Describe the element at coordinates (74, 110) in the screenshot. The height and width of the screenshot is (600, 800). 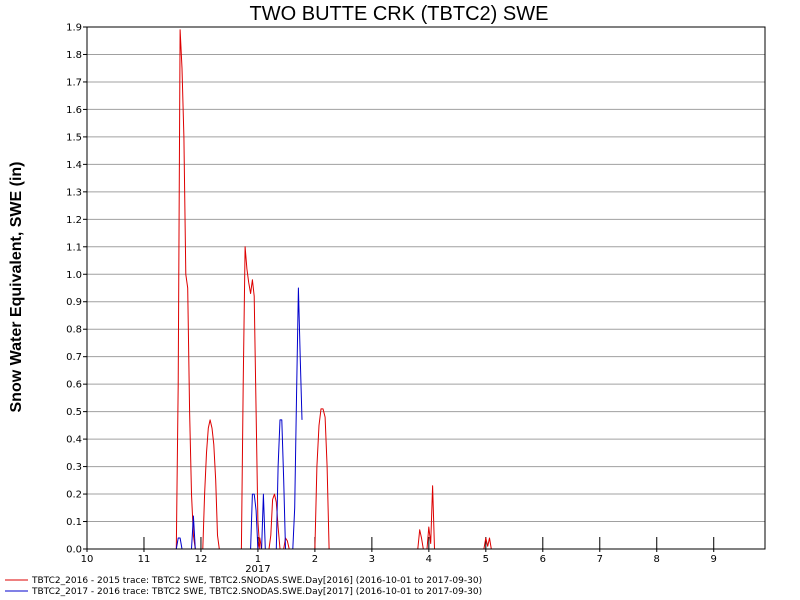
I see `y-tick-label: 1.6` at that location.